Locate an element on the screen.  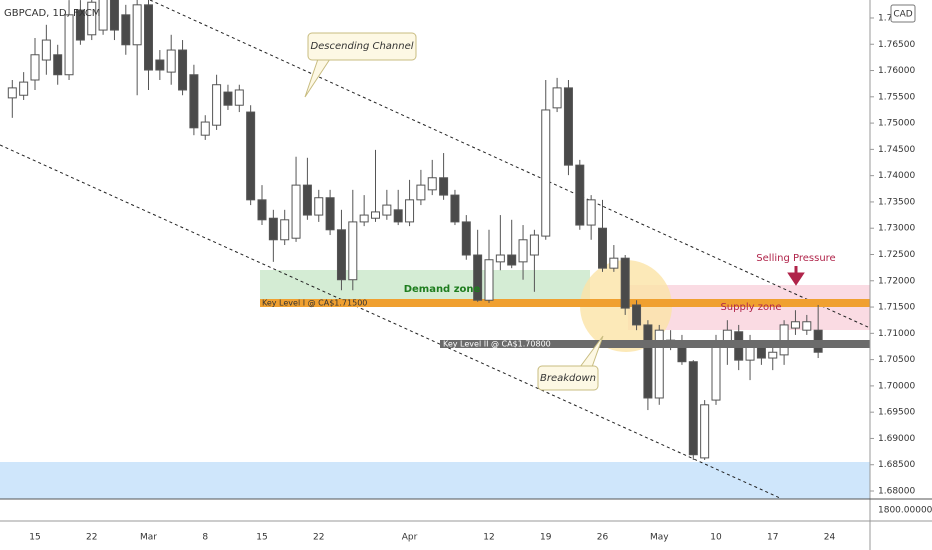
volume-scale-label: 1800.00000 is located at coordinates (905, 511).